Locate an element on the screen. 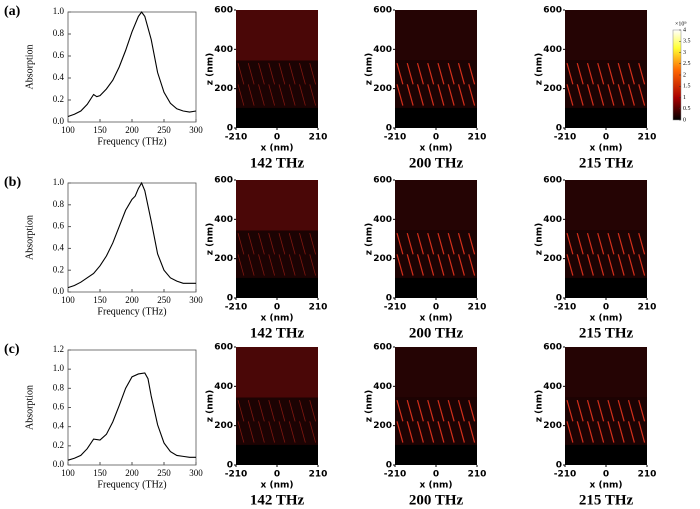 This screenshot has height=509, width=700. panel-title: 142 THz is located at coordinates (277, 500).